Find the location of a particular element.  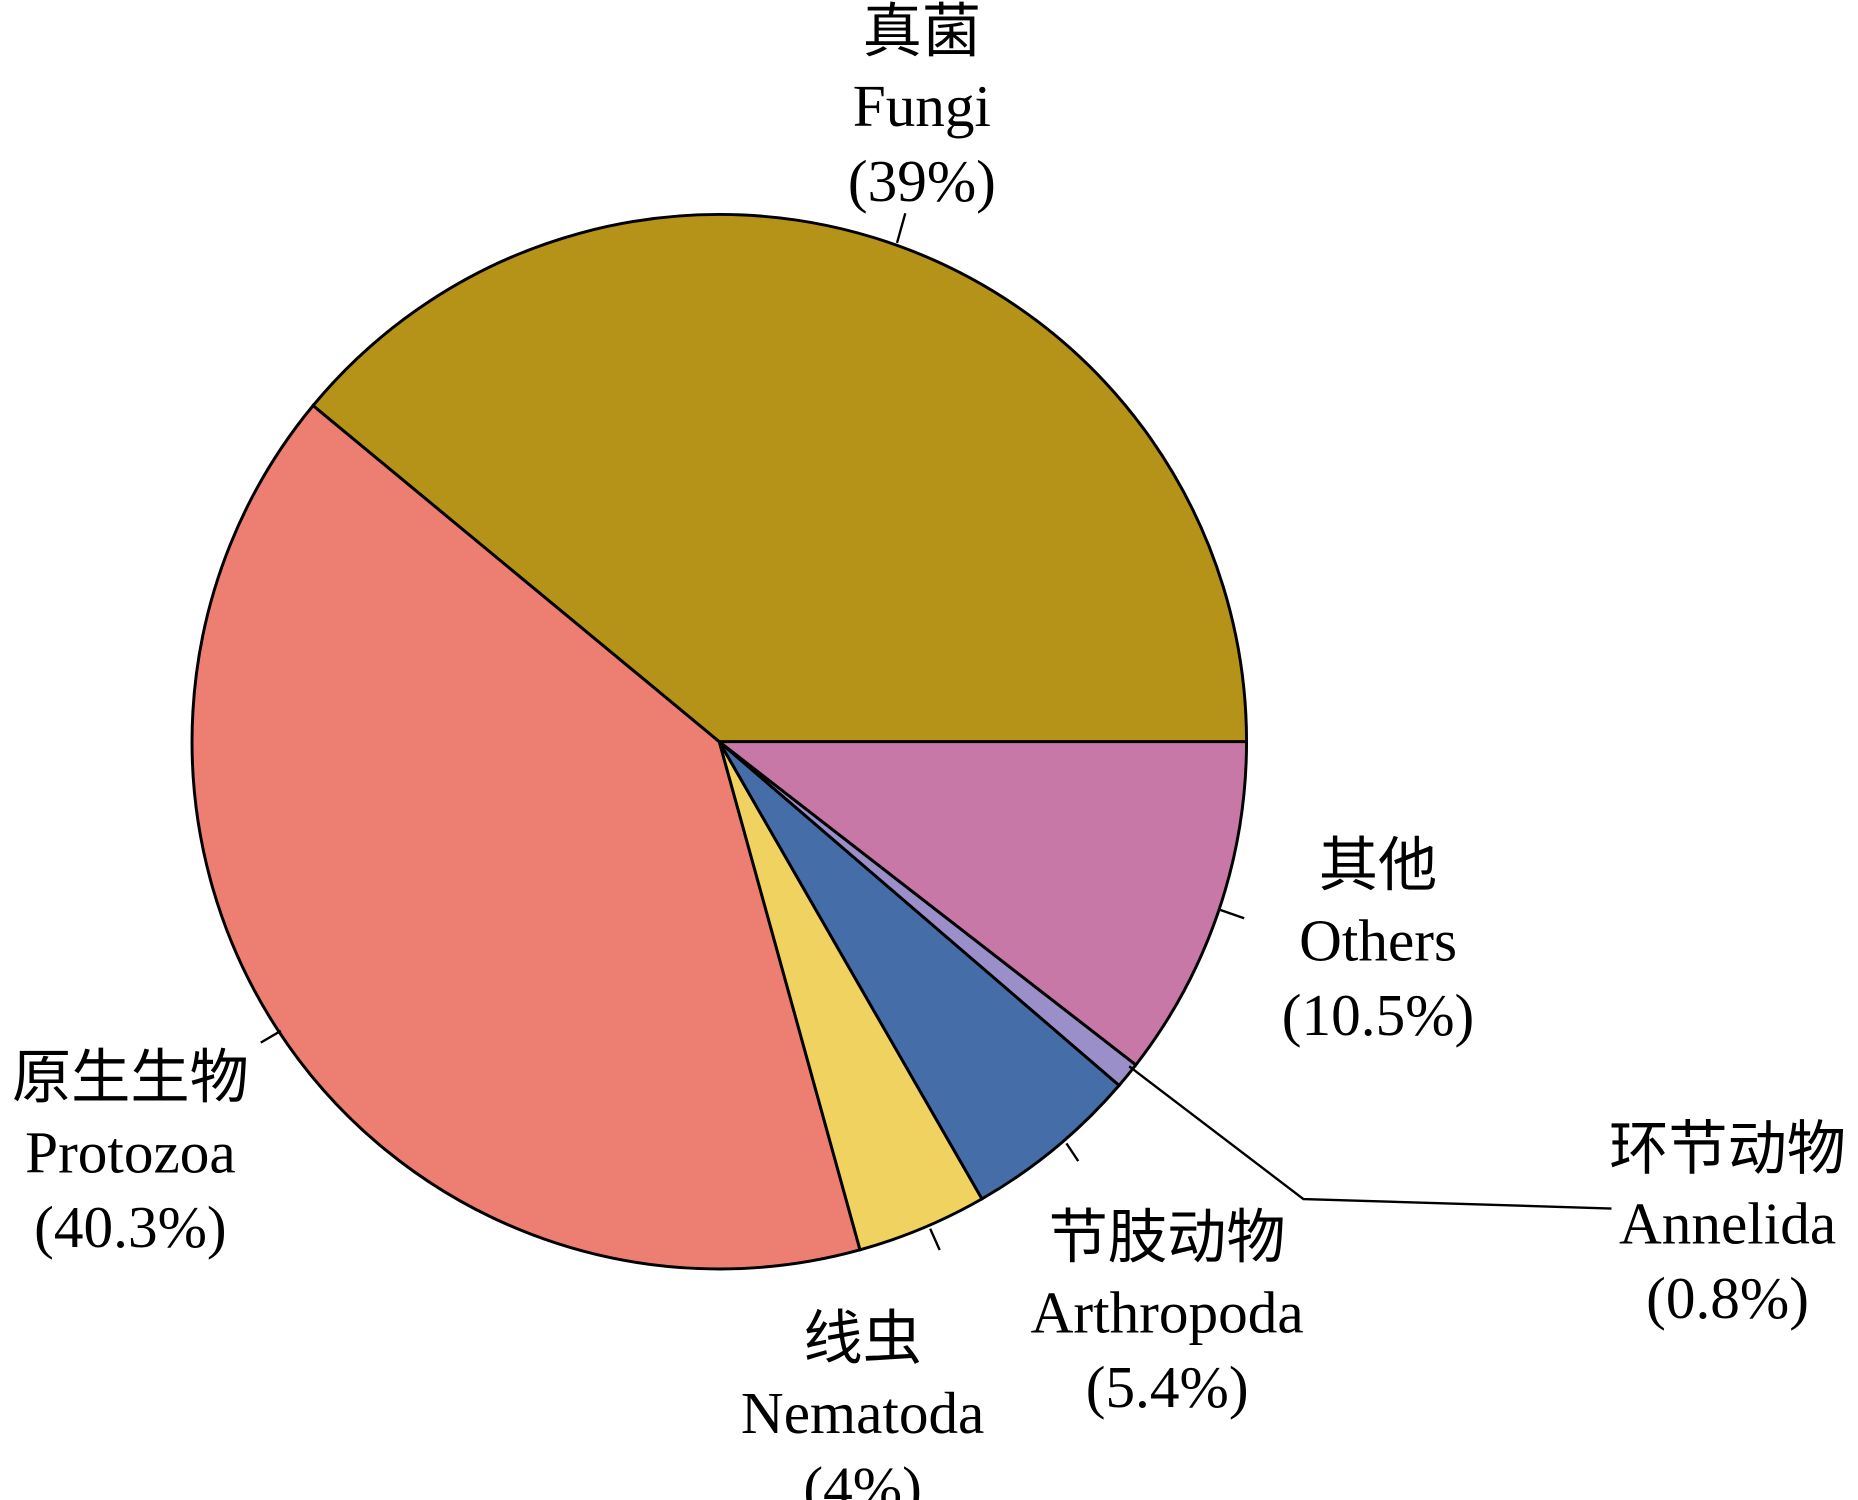

value-label: (5.4%) is located at coordinates (1167, 1387).